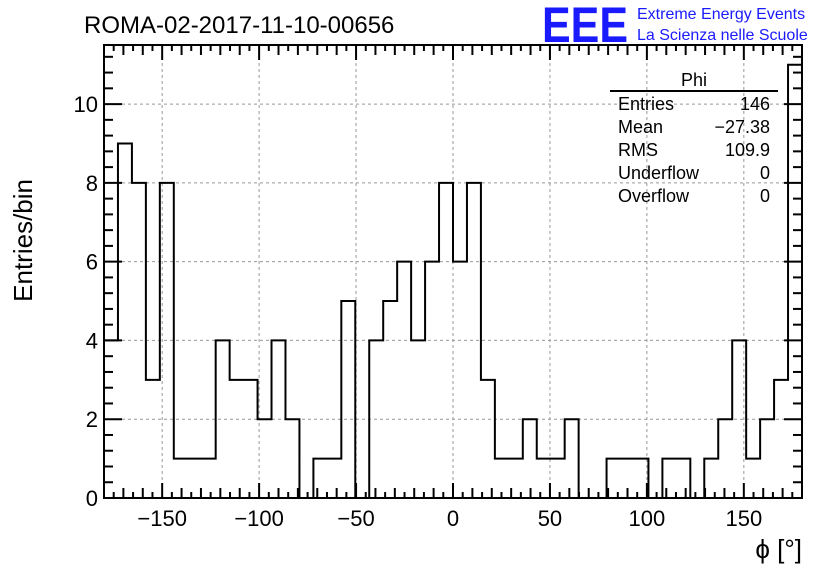  Describe the element at coordinates (722, 35) in the screenshot. I see `logo-subtitle-2: La Scienza nelle Scuole` at that location.